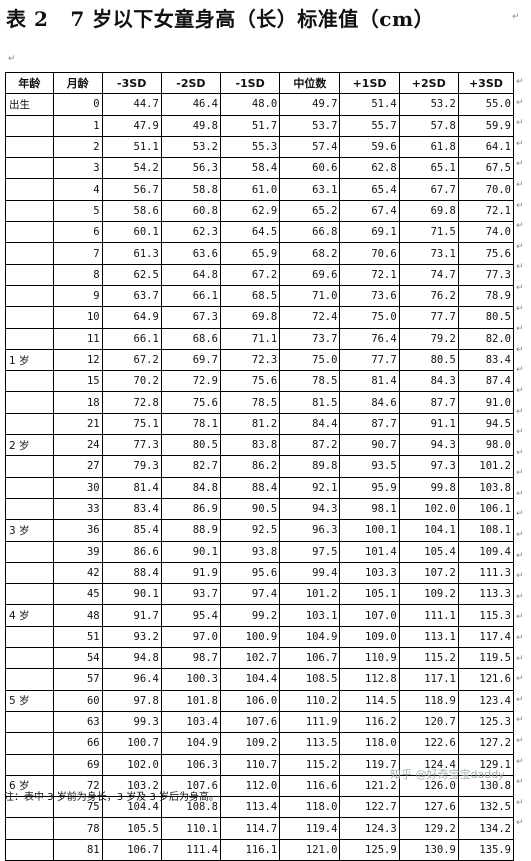 The image size is (531, 861). Describe the element at coordinates (77, 743) in the screenshot. I see `month-cell: 66` at that location.